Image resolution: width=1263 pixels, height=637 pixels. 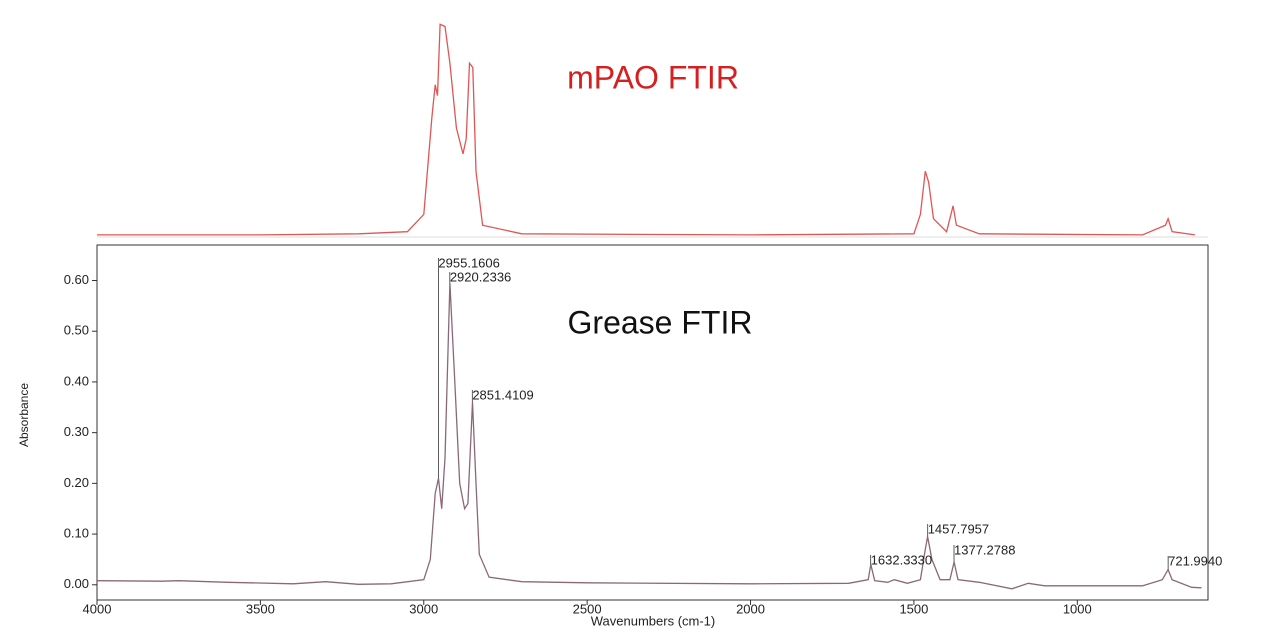 What do you see at coordinates (480, 276) in the screenshot?
I see `peak-label: 2920.2336` at bounding box center [480, 276].